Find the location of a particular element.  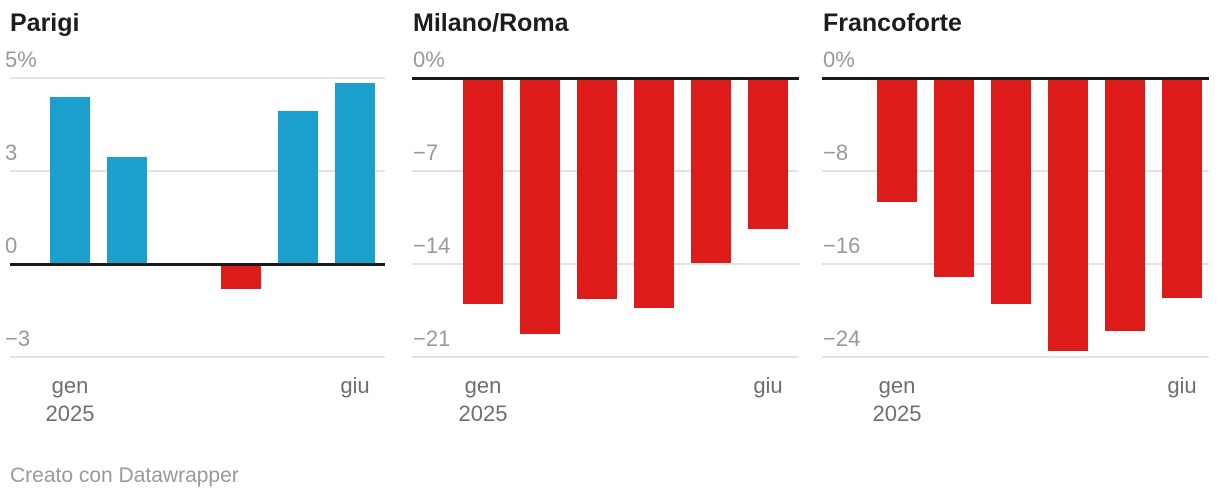

y-tick-label: −3 is located at coordinates (18, 338).